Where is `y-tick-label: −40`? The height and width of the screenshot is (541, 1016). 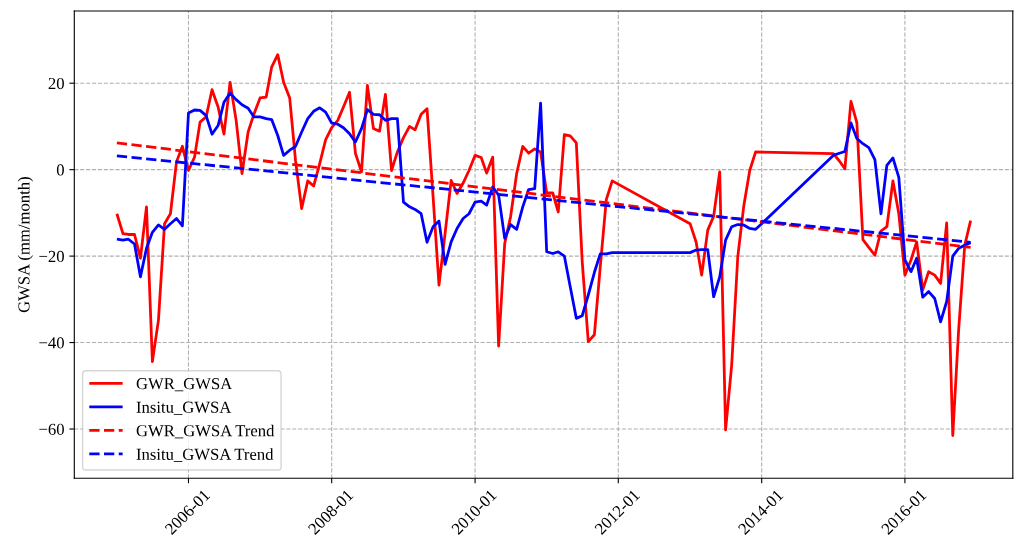
y-tick-label: −40 is located at coordinates (51, 343).